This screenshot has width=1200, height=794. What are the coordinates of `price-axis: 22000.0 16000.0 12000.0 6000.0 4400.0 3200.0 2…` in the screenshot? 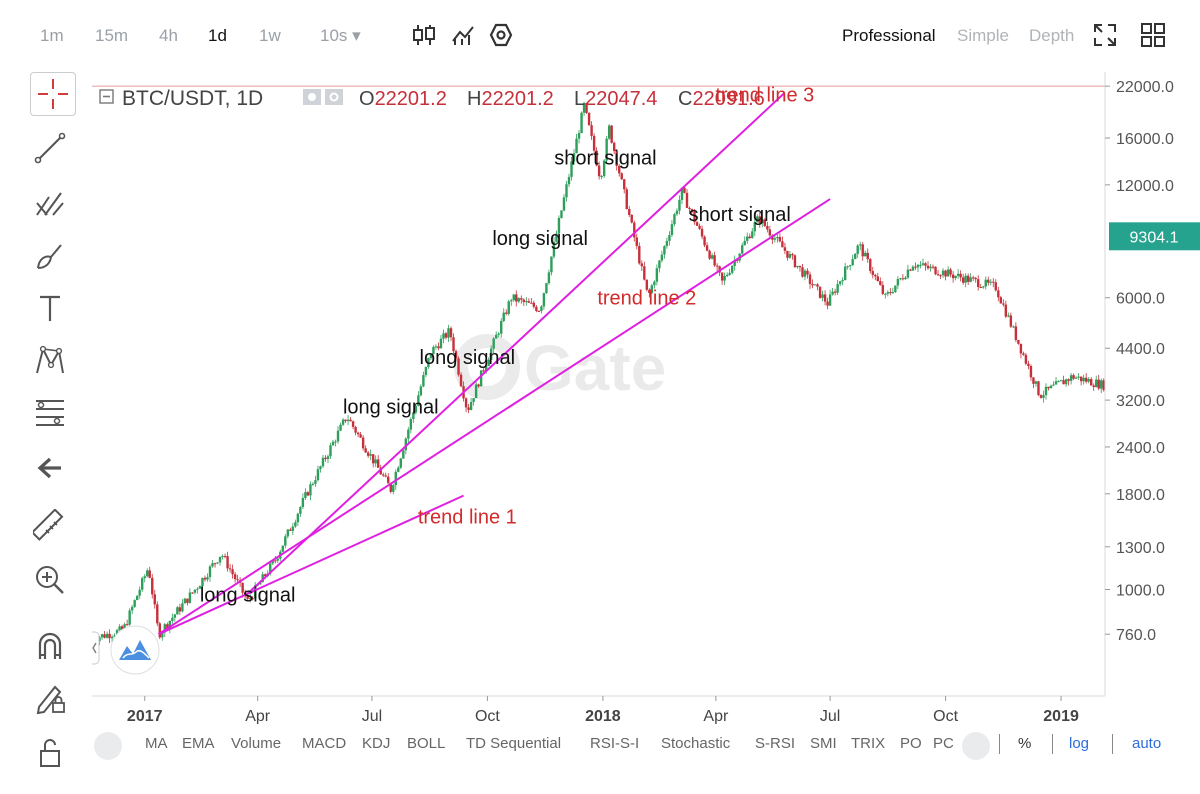 It's located at (1139, 361).